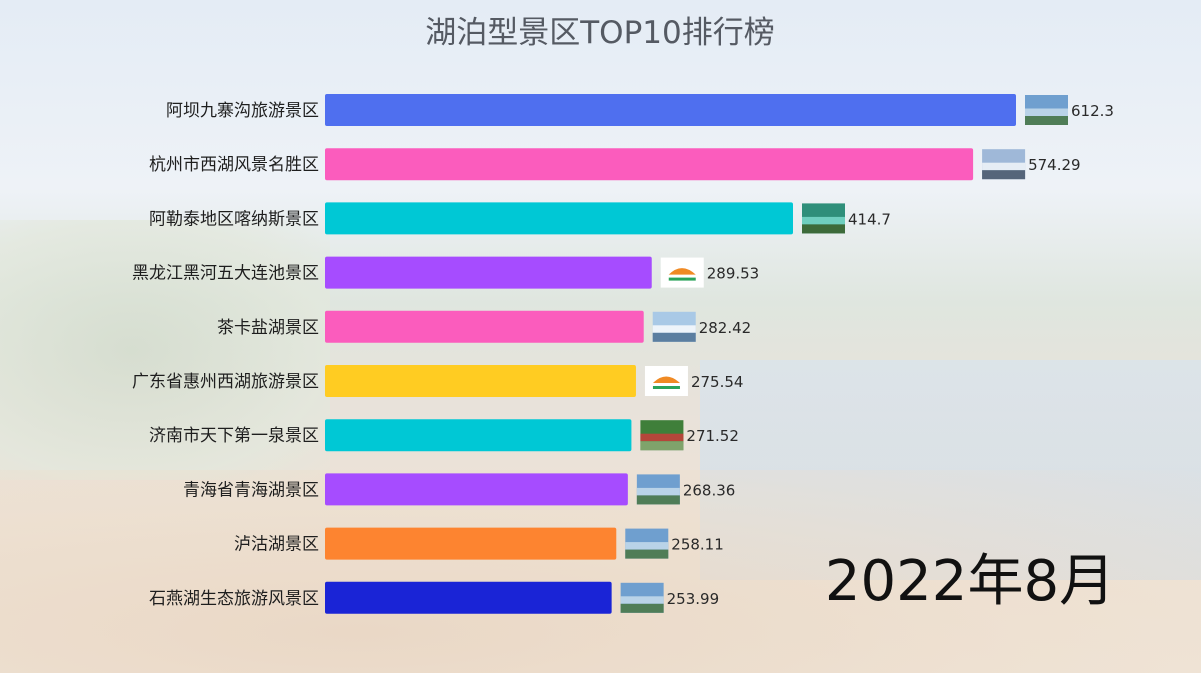  I want to click on thumbnail-green-lake-photo, so click(824, 218).